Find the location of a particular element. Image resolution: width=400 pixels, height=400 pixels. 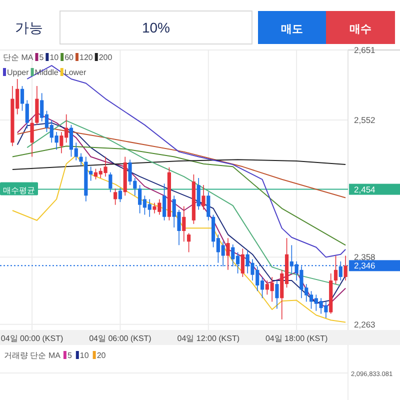

x-tick-label: 04일 12:00 (KST) is located at coordinates (208, 338).